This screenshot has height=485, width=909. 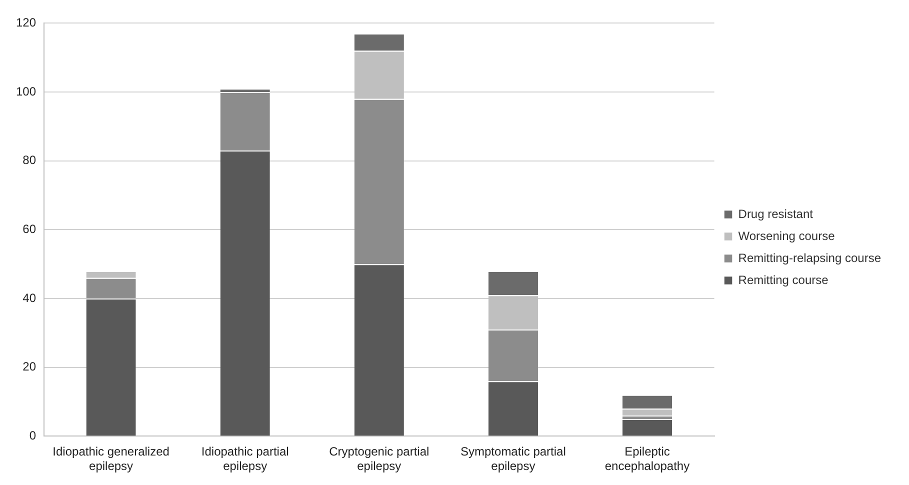 What do you see at coordinates (29, 160) in the screenshot?
I see `y-tick-label: 80` at bounding box center [29, 160].